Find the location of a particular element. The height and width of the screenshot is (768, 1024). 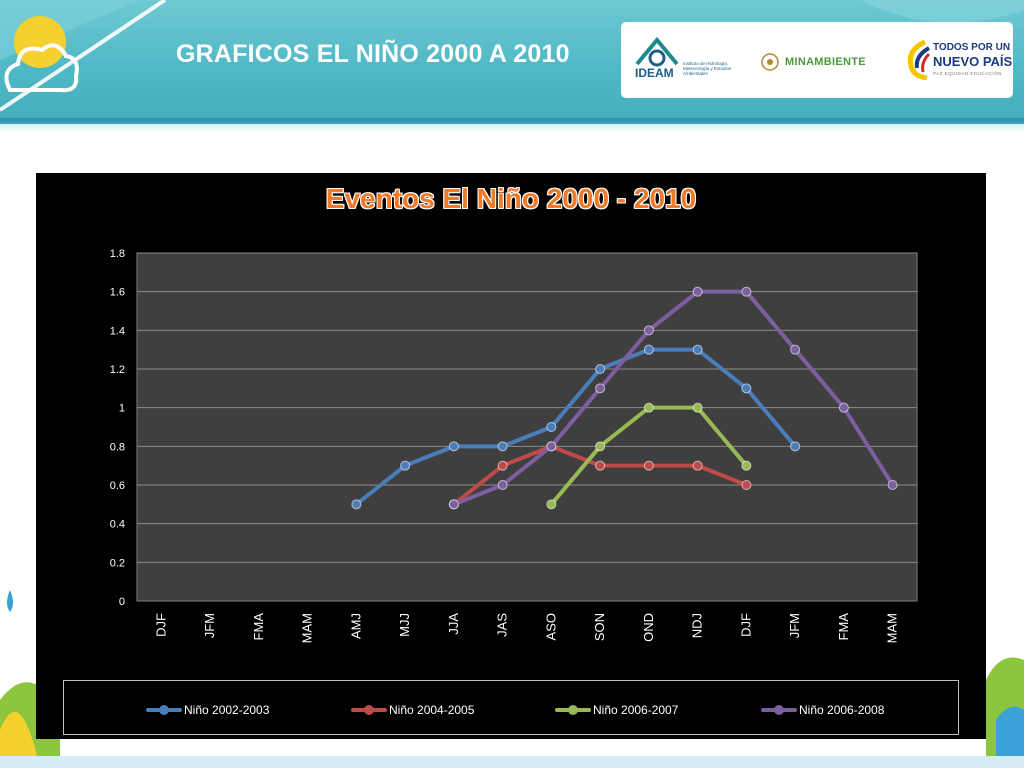

coat-of-arms-icon is located at coordinates (770, 62).